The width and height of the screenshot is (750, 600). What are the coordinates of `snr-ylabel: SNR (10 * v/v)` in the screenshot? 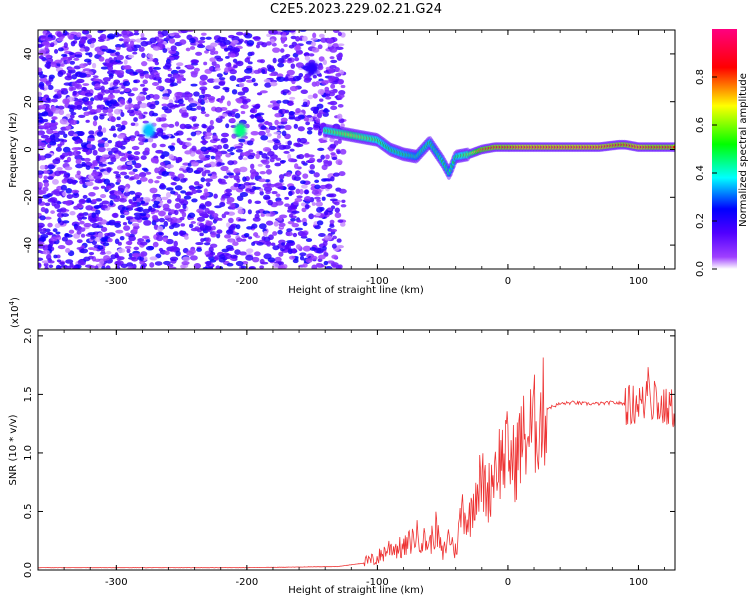 It's located at (13, 449).